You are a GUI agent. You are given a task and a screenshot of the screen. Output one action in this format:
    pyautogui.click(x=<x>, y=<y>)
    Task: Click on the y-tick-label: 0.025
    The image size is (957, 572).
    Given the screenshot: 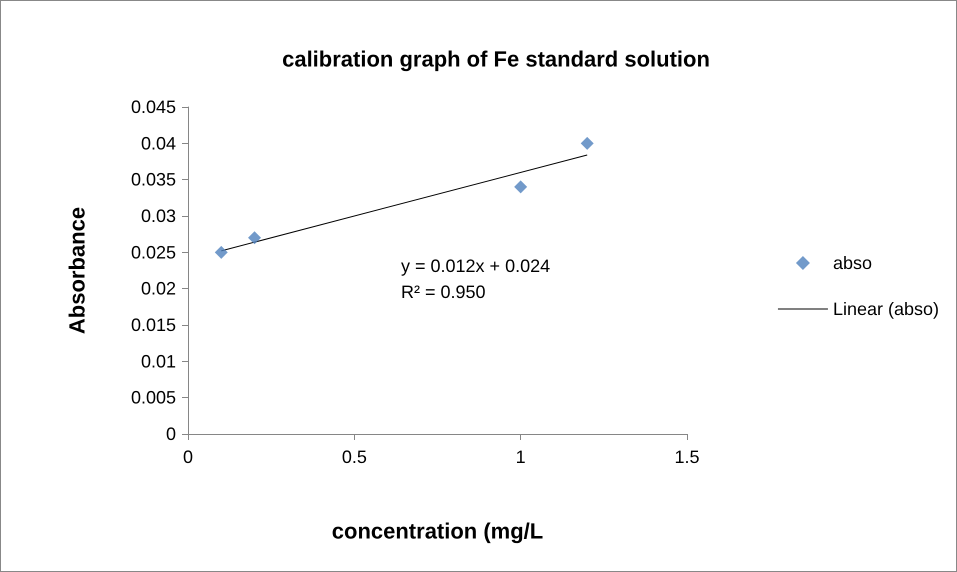 What is the action you would take?
    pyautogui.click(x=153, y=252)
    